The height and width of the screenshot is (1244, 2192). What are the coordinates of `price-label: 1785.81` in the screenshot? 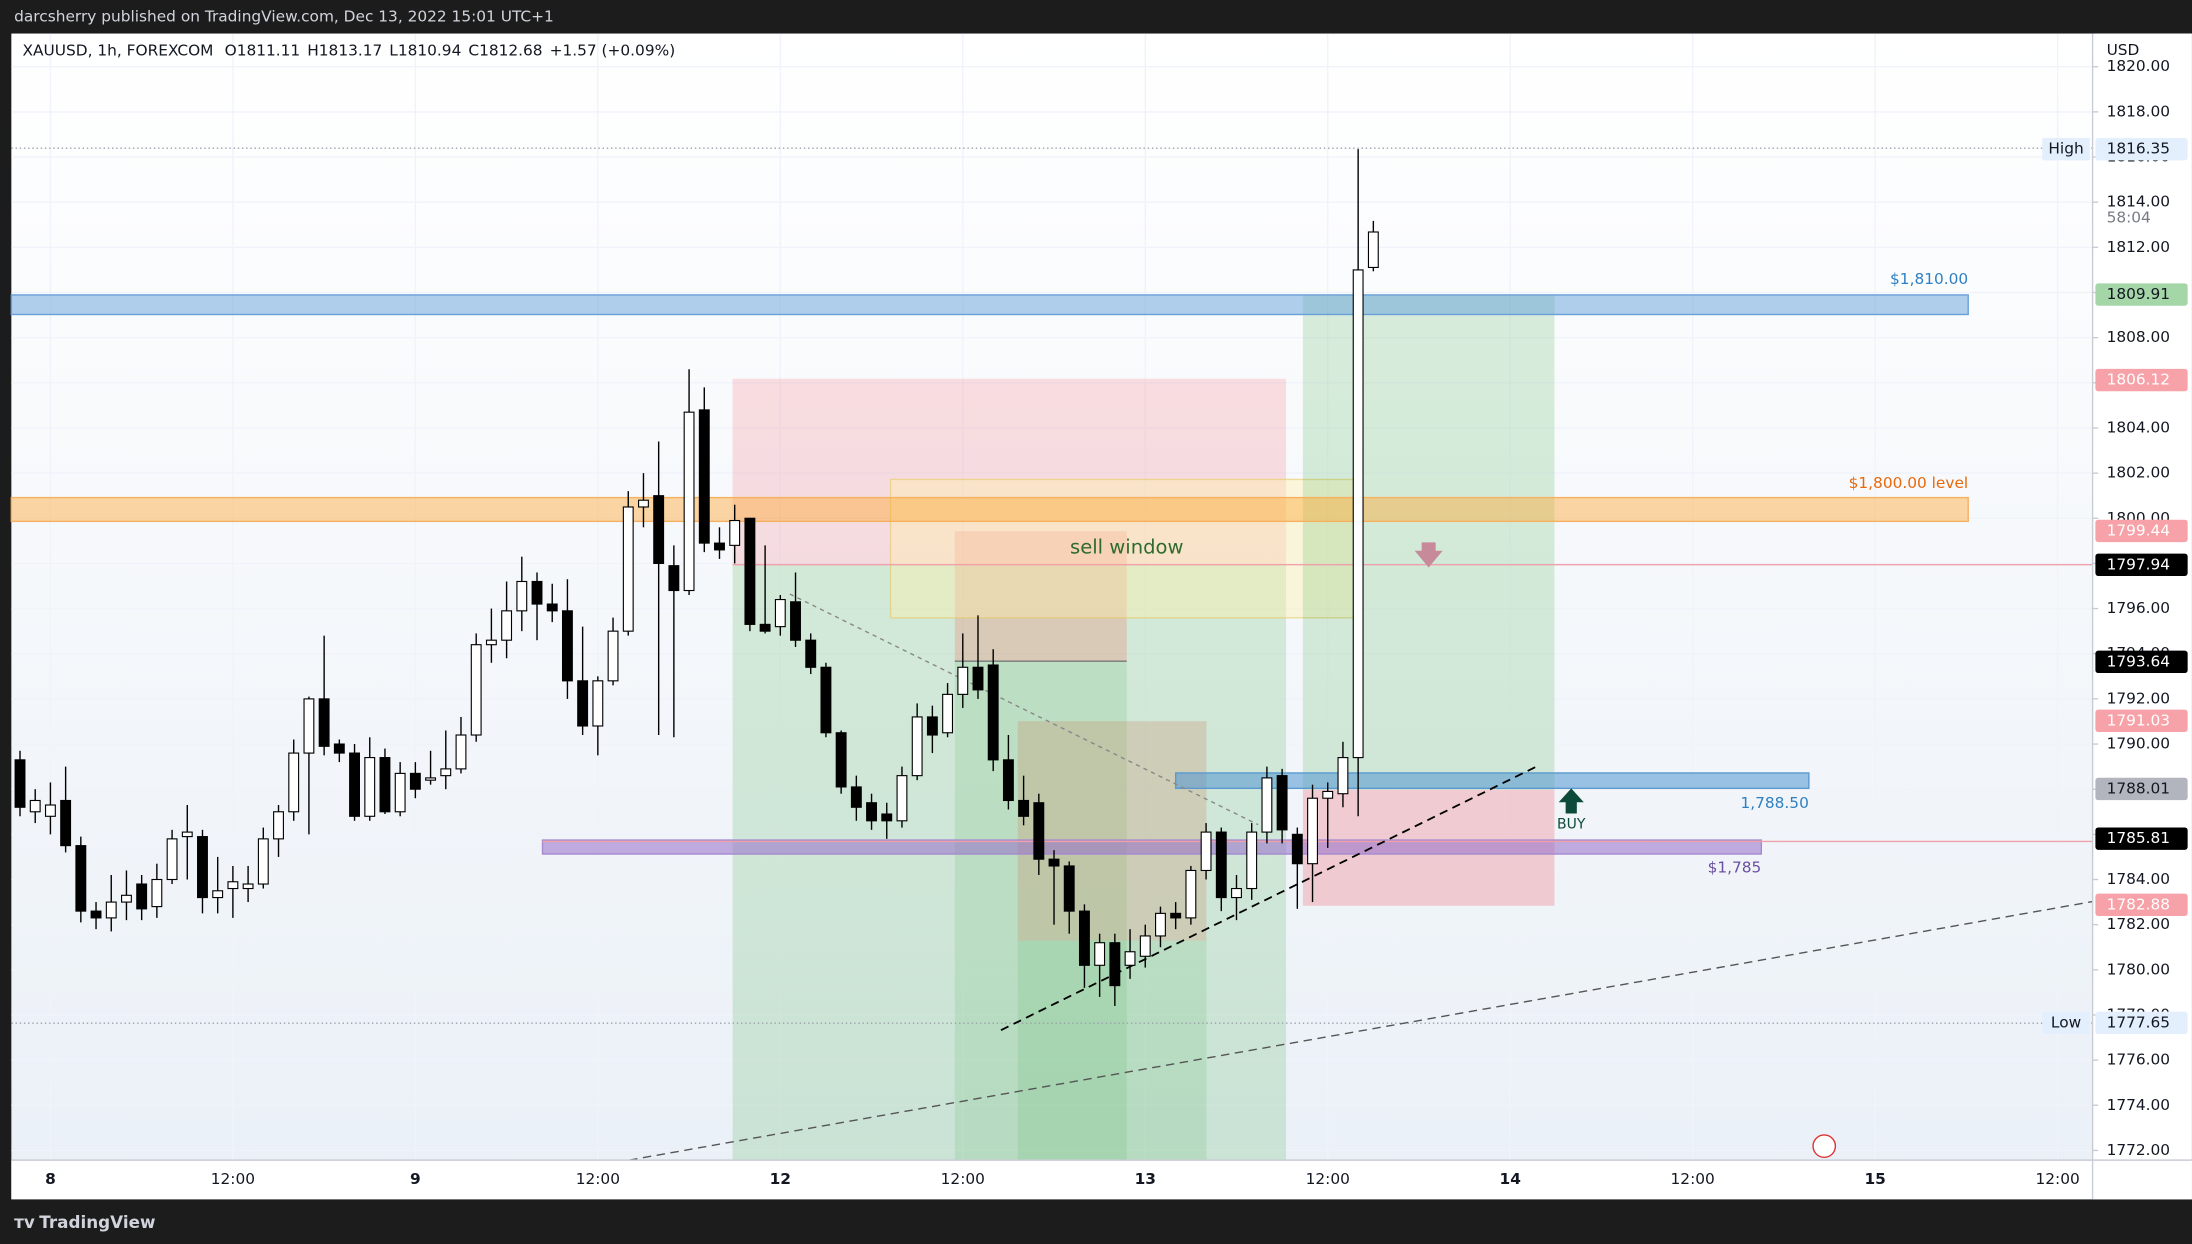 It's located at (2139, 838).